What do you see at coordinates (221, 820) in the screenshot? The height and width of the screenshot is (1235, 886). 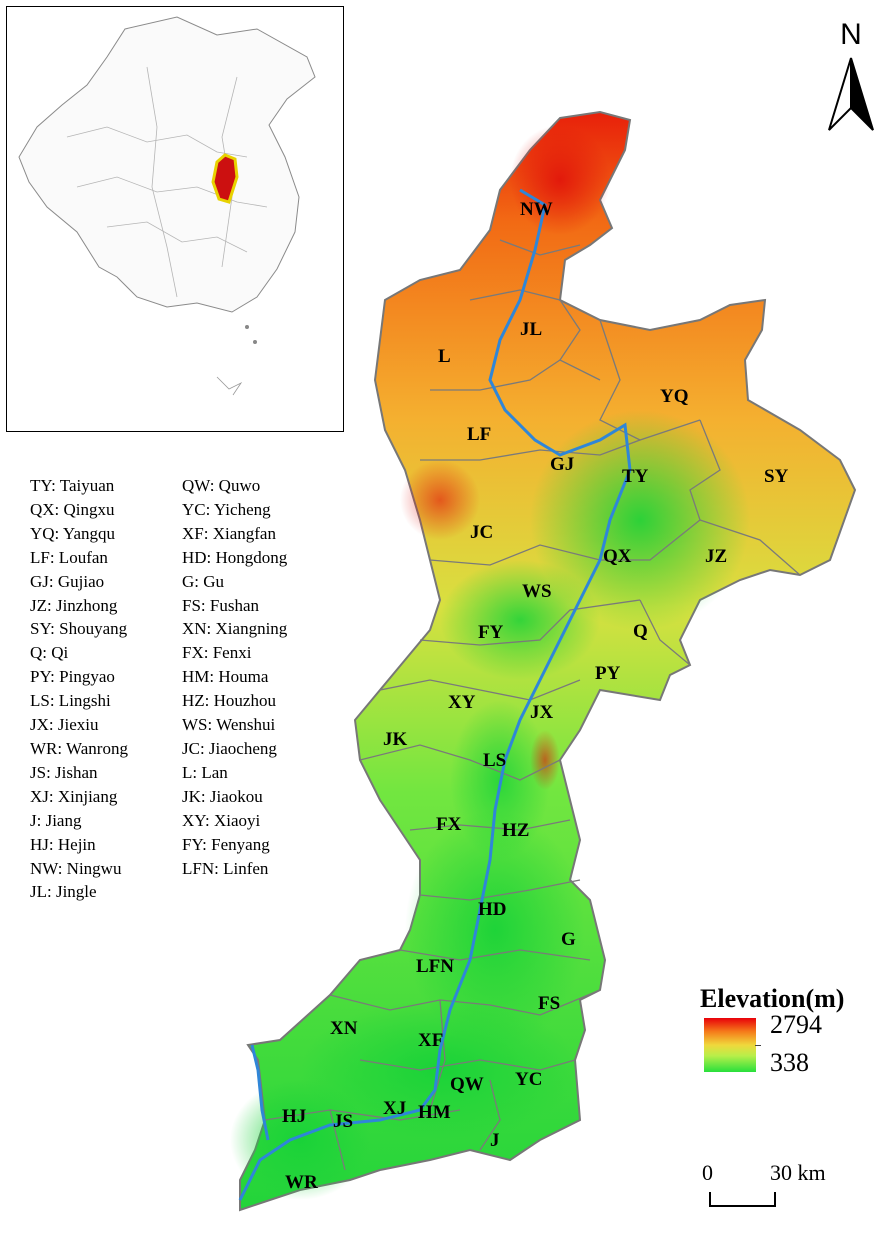 I see `abbreviation-item: XY: Xiaoyi` at bounding box center [221, 820].